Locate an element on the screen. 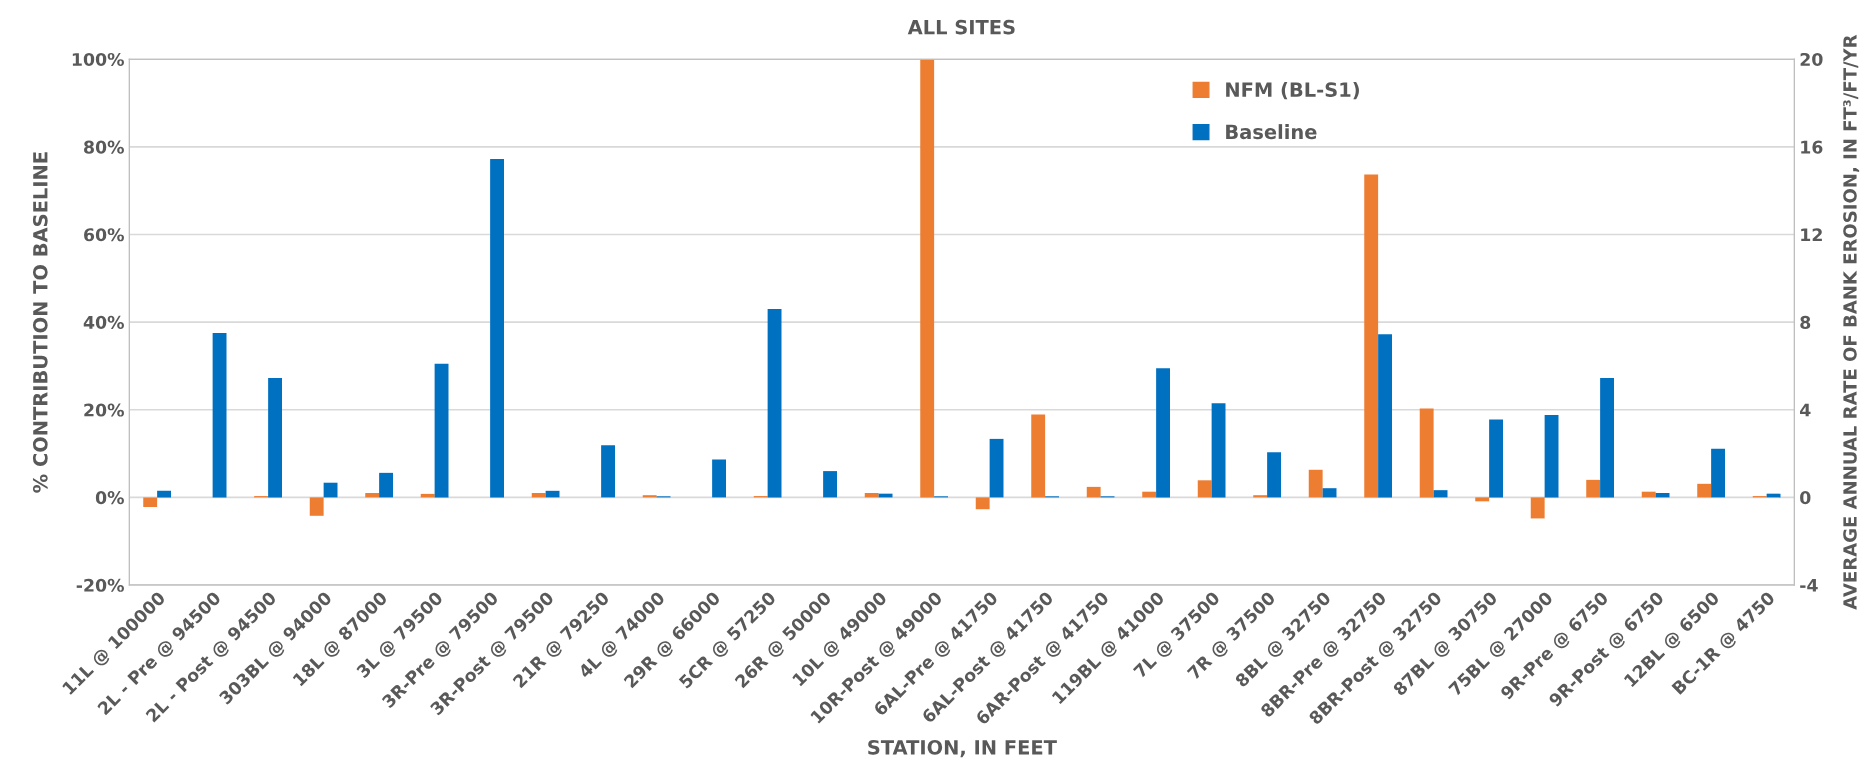  y-tick-label: 20% is located at coordinates (104, 410).